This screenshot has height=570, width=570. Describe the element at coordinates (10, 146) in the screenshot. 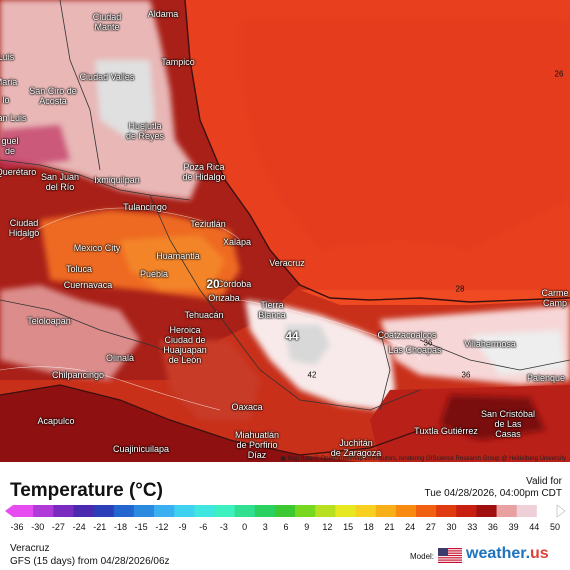

I see `city-label: guel de` at that location.